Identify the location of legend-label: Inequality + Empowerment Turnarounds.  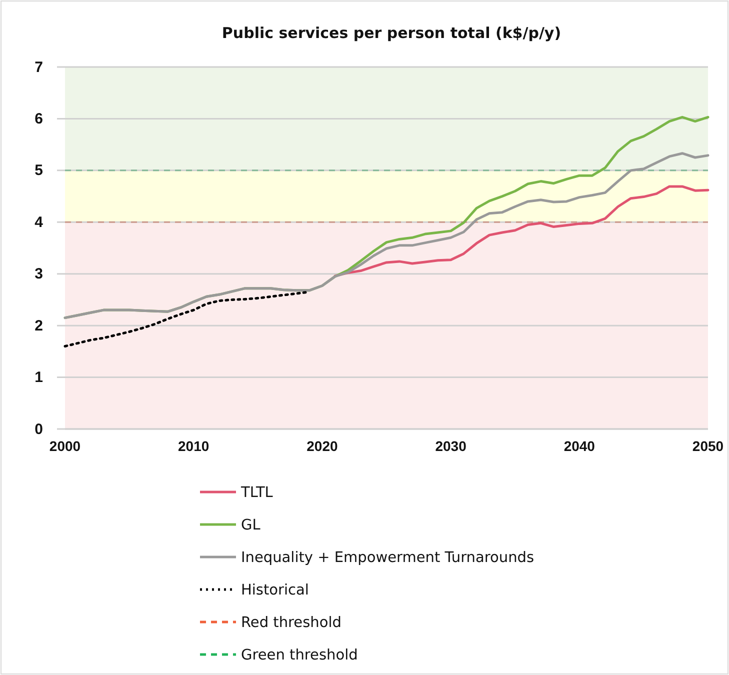
(387, 558).